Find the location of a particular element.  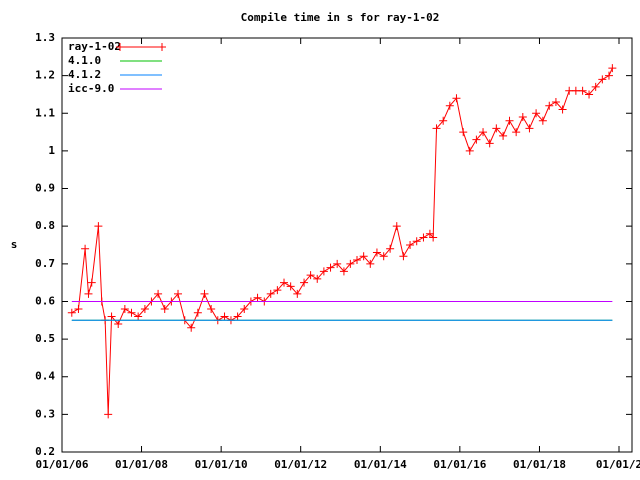

y-tick-label: 0.8 is located at coordinates (45, 225).